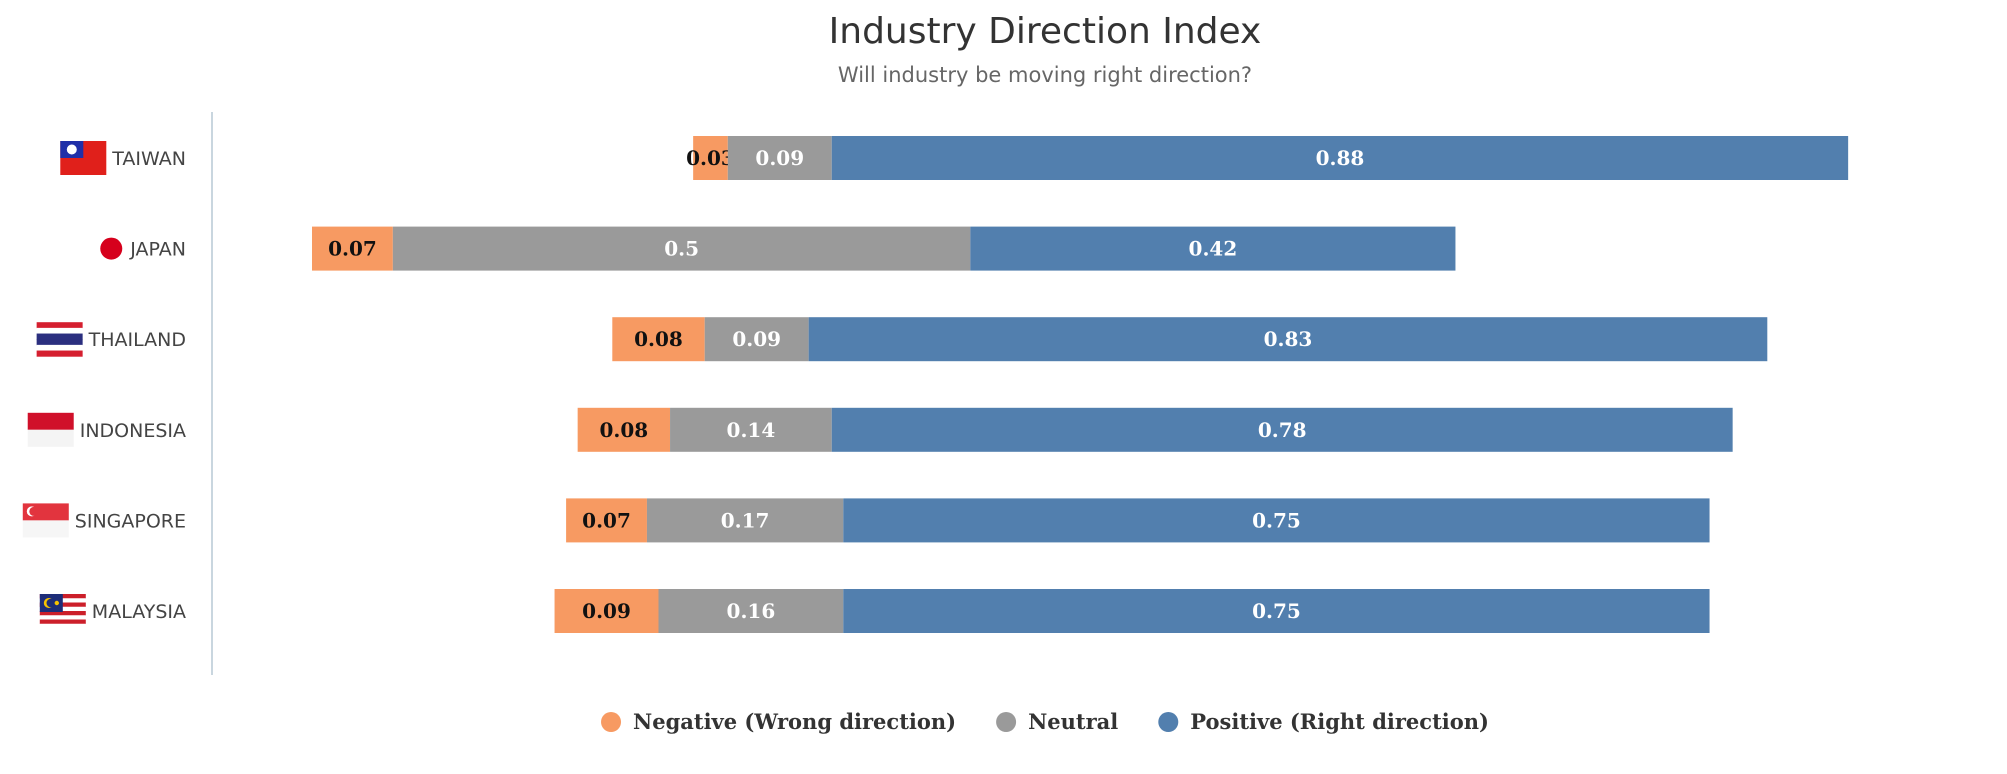 The height and width of the screenshot is (774, 2007). I want to click on flags, so click(72, 385).